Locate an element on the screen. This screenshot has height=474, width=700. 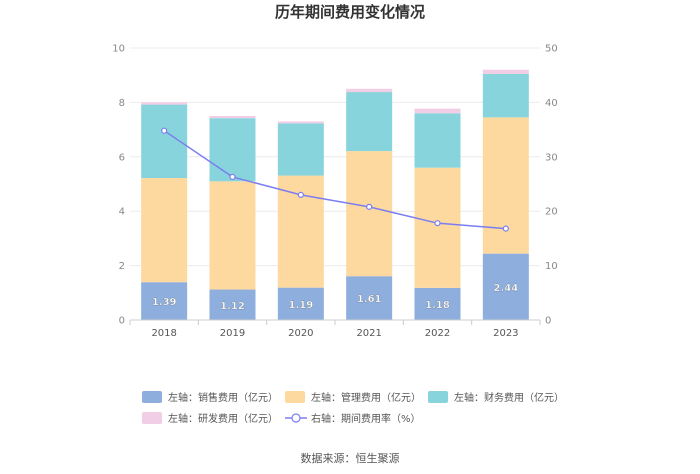
left-tick-label: 6 is located at coordinates (122, 157).